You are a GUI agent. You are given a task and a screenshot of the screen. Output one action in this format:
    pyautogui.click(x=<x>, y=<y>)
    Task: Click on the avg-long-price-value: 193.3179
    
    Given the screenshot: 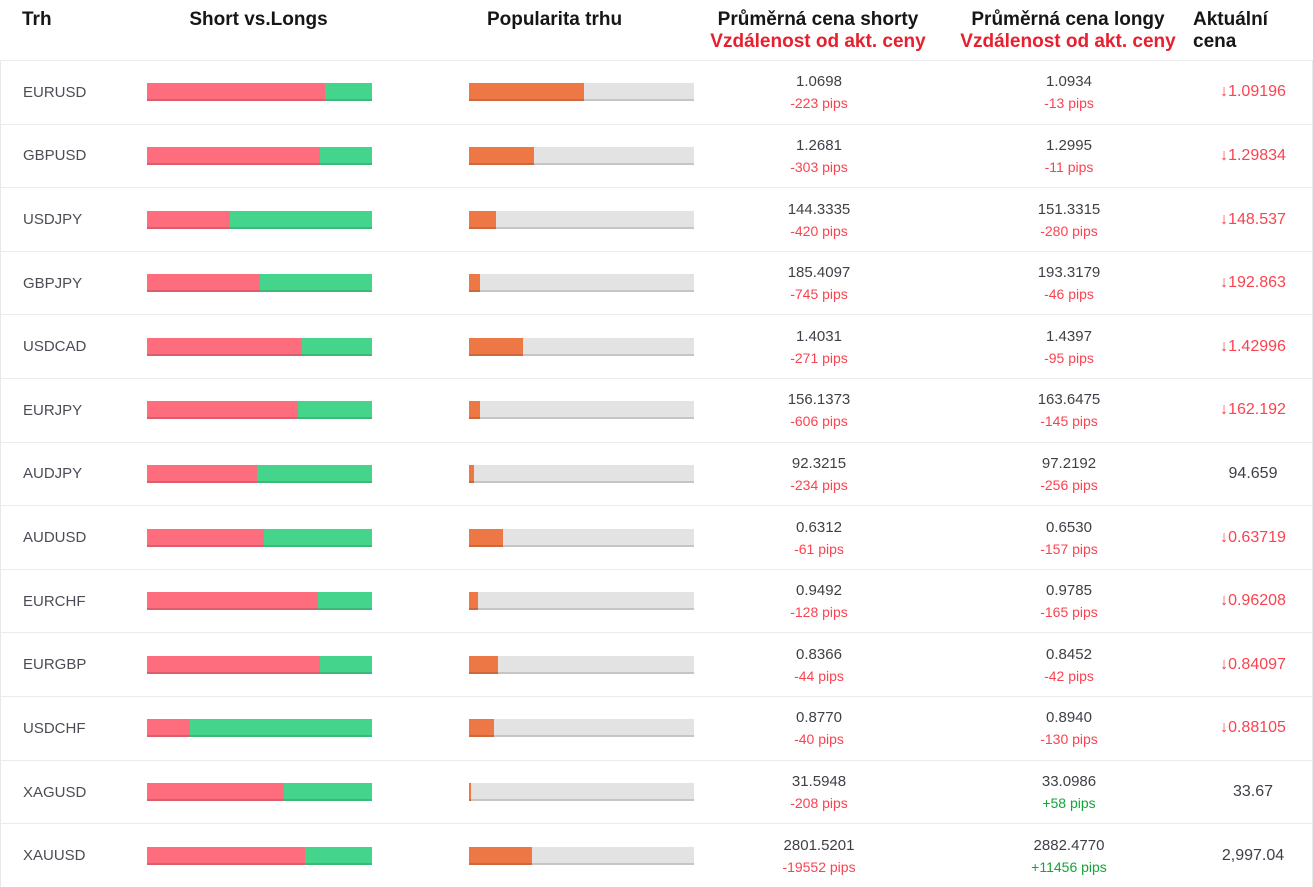 What is the action you would take?
    pyautogui.click(x=1069, y=273)
    